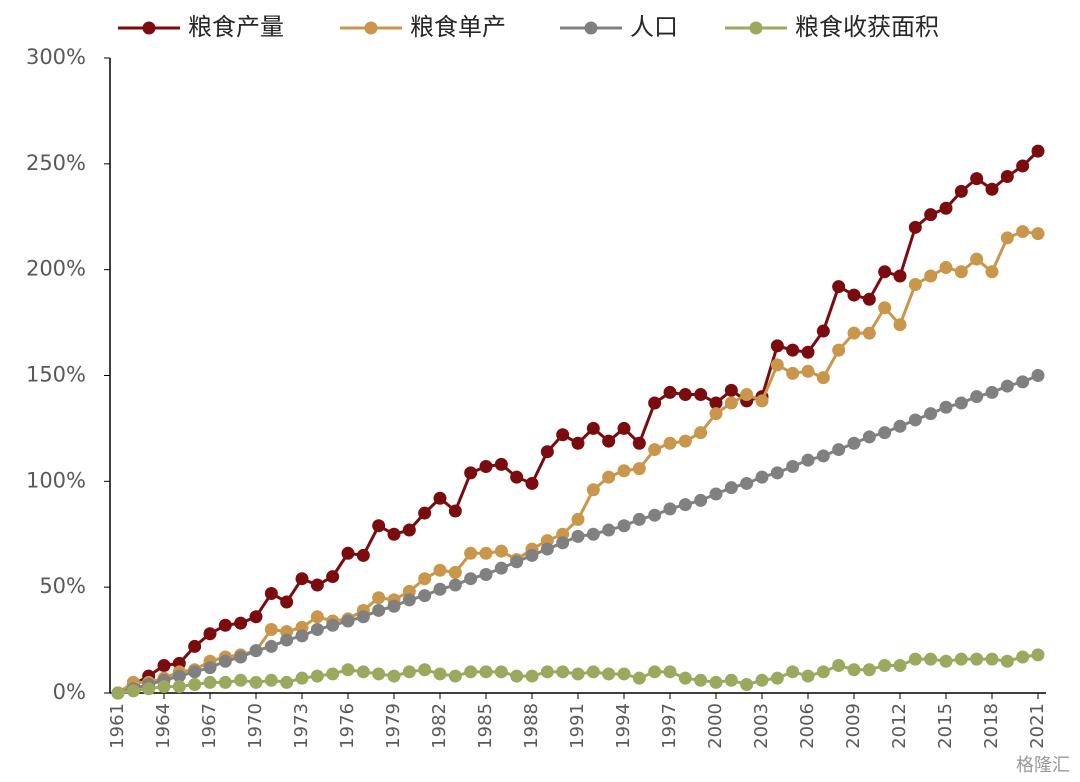  I want to click on x-tick-label: 1994, so click(623, 726).